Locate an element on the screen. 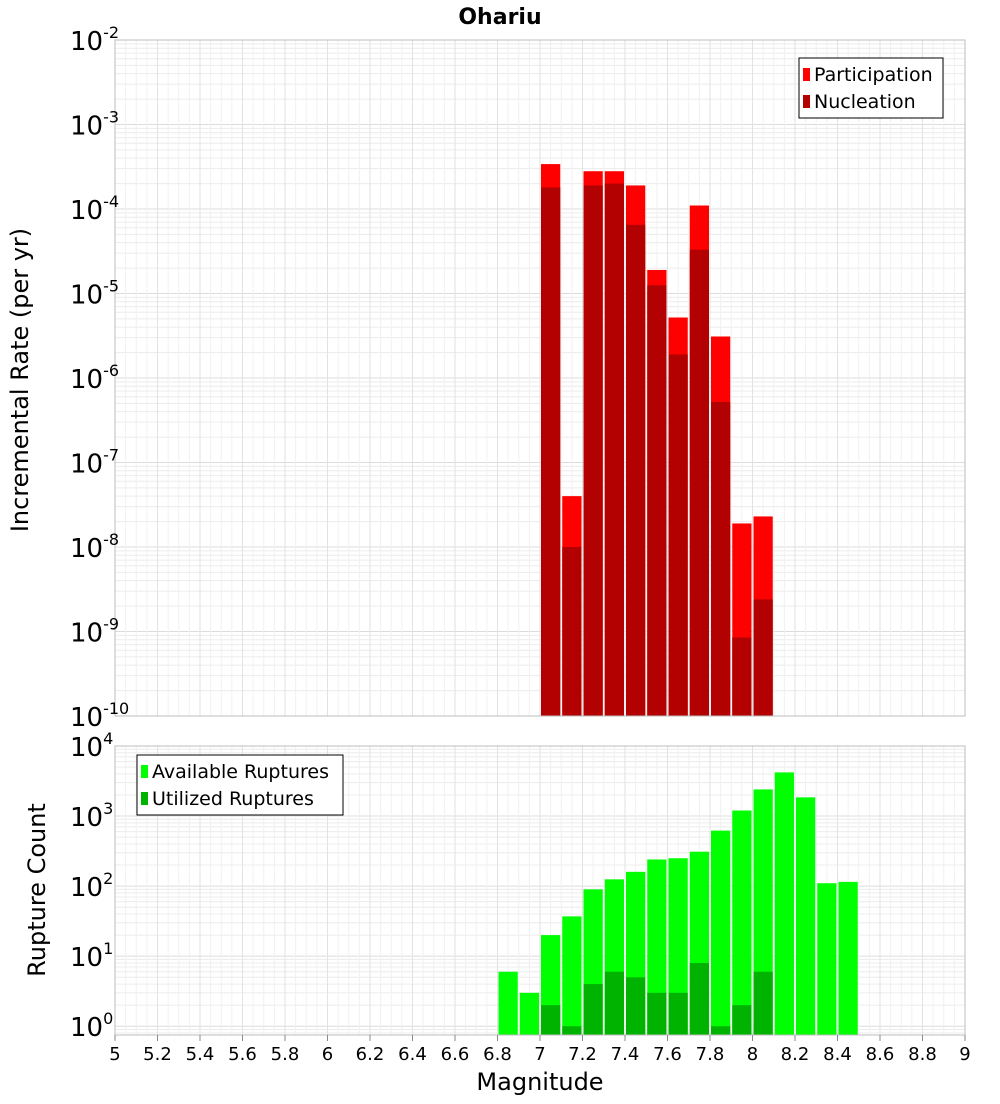 This screenshot has width=1000, height=1104. legend-label: Utilized Ruptures is located at coordinates (233, 799).